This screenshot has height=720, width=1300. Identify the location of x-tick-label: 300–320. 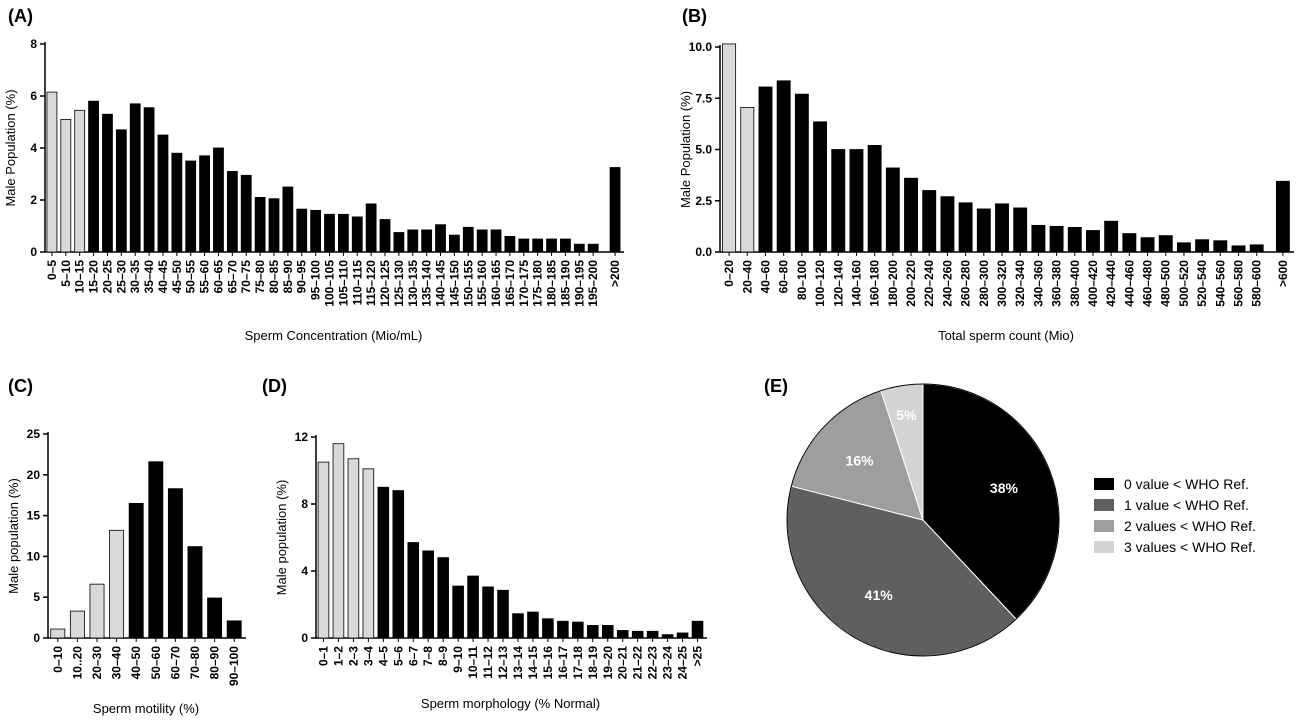
(1002, 283).